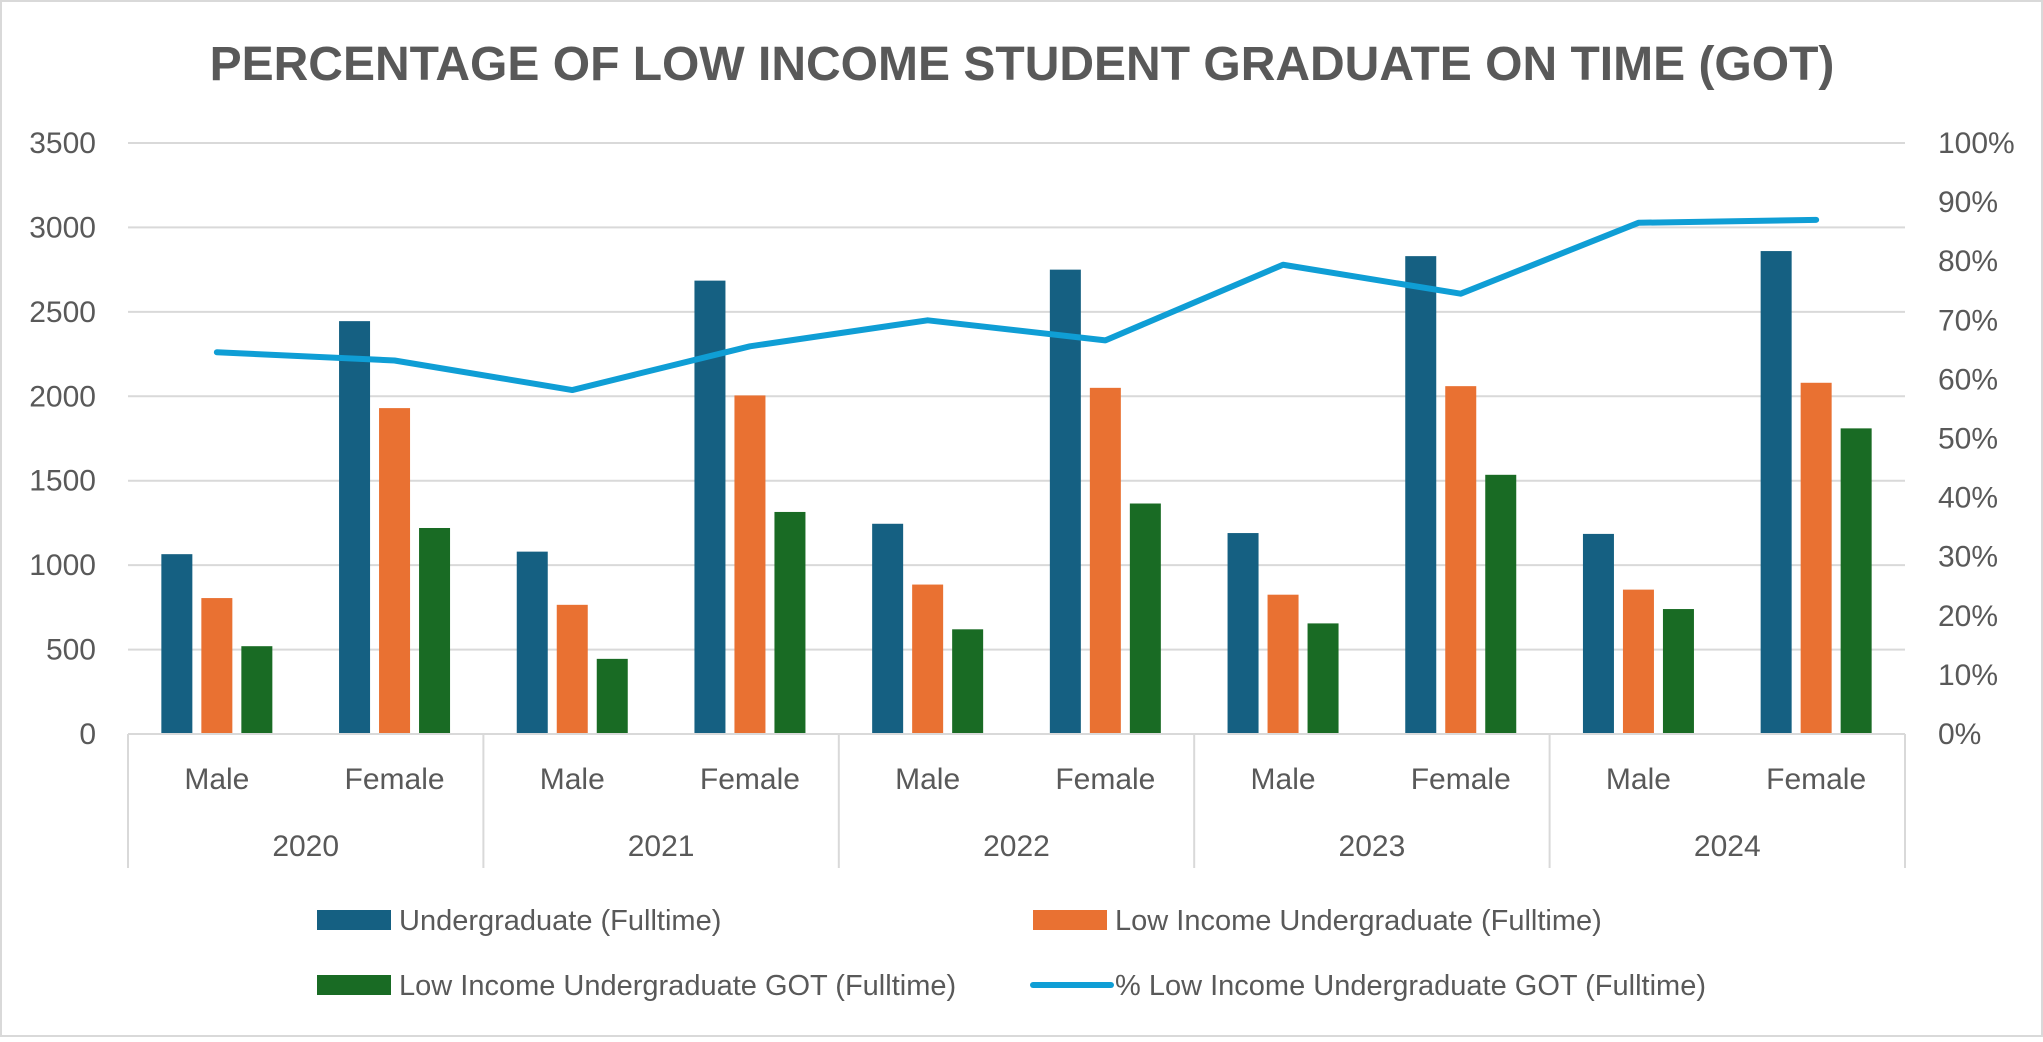  What do you see at coordinates (87, 734) in the screenshot?
I see `y-left-tick-label: 0` at bounding box center [87, 734].